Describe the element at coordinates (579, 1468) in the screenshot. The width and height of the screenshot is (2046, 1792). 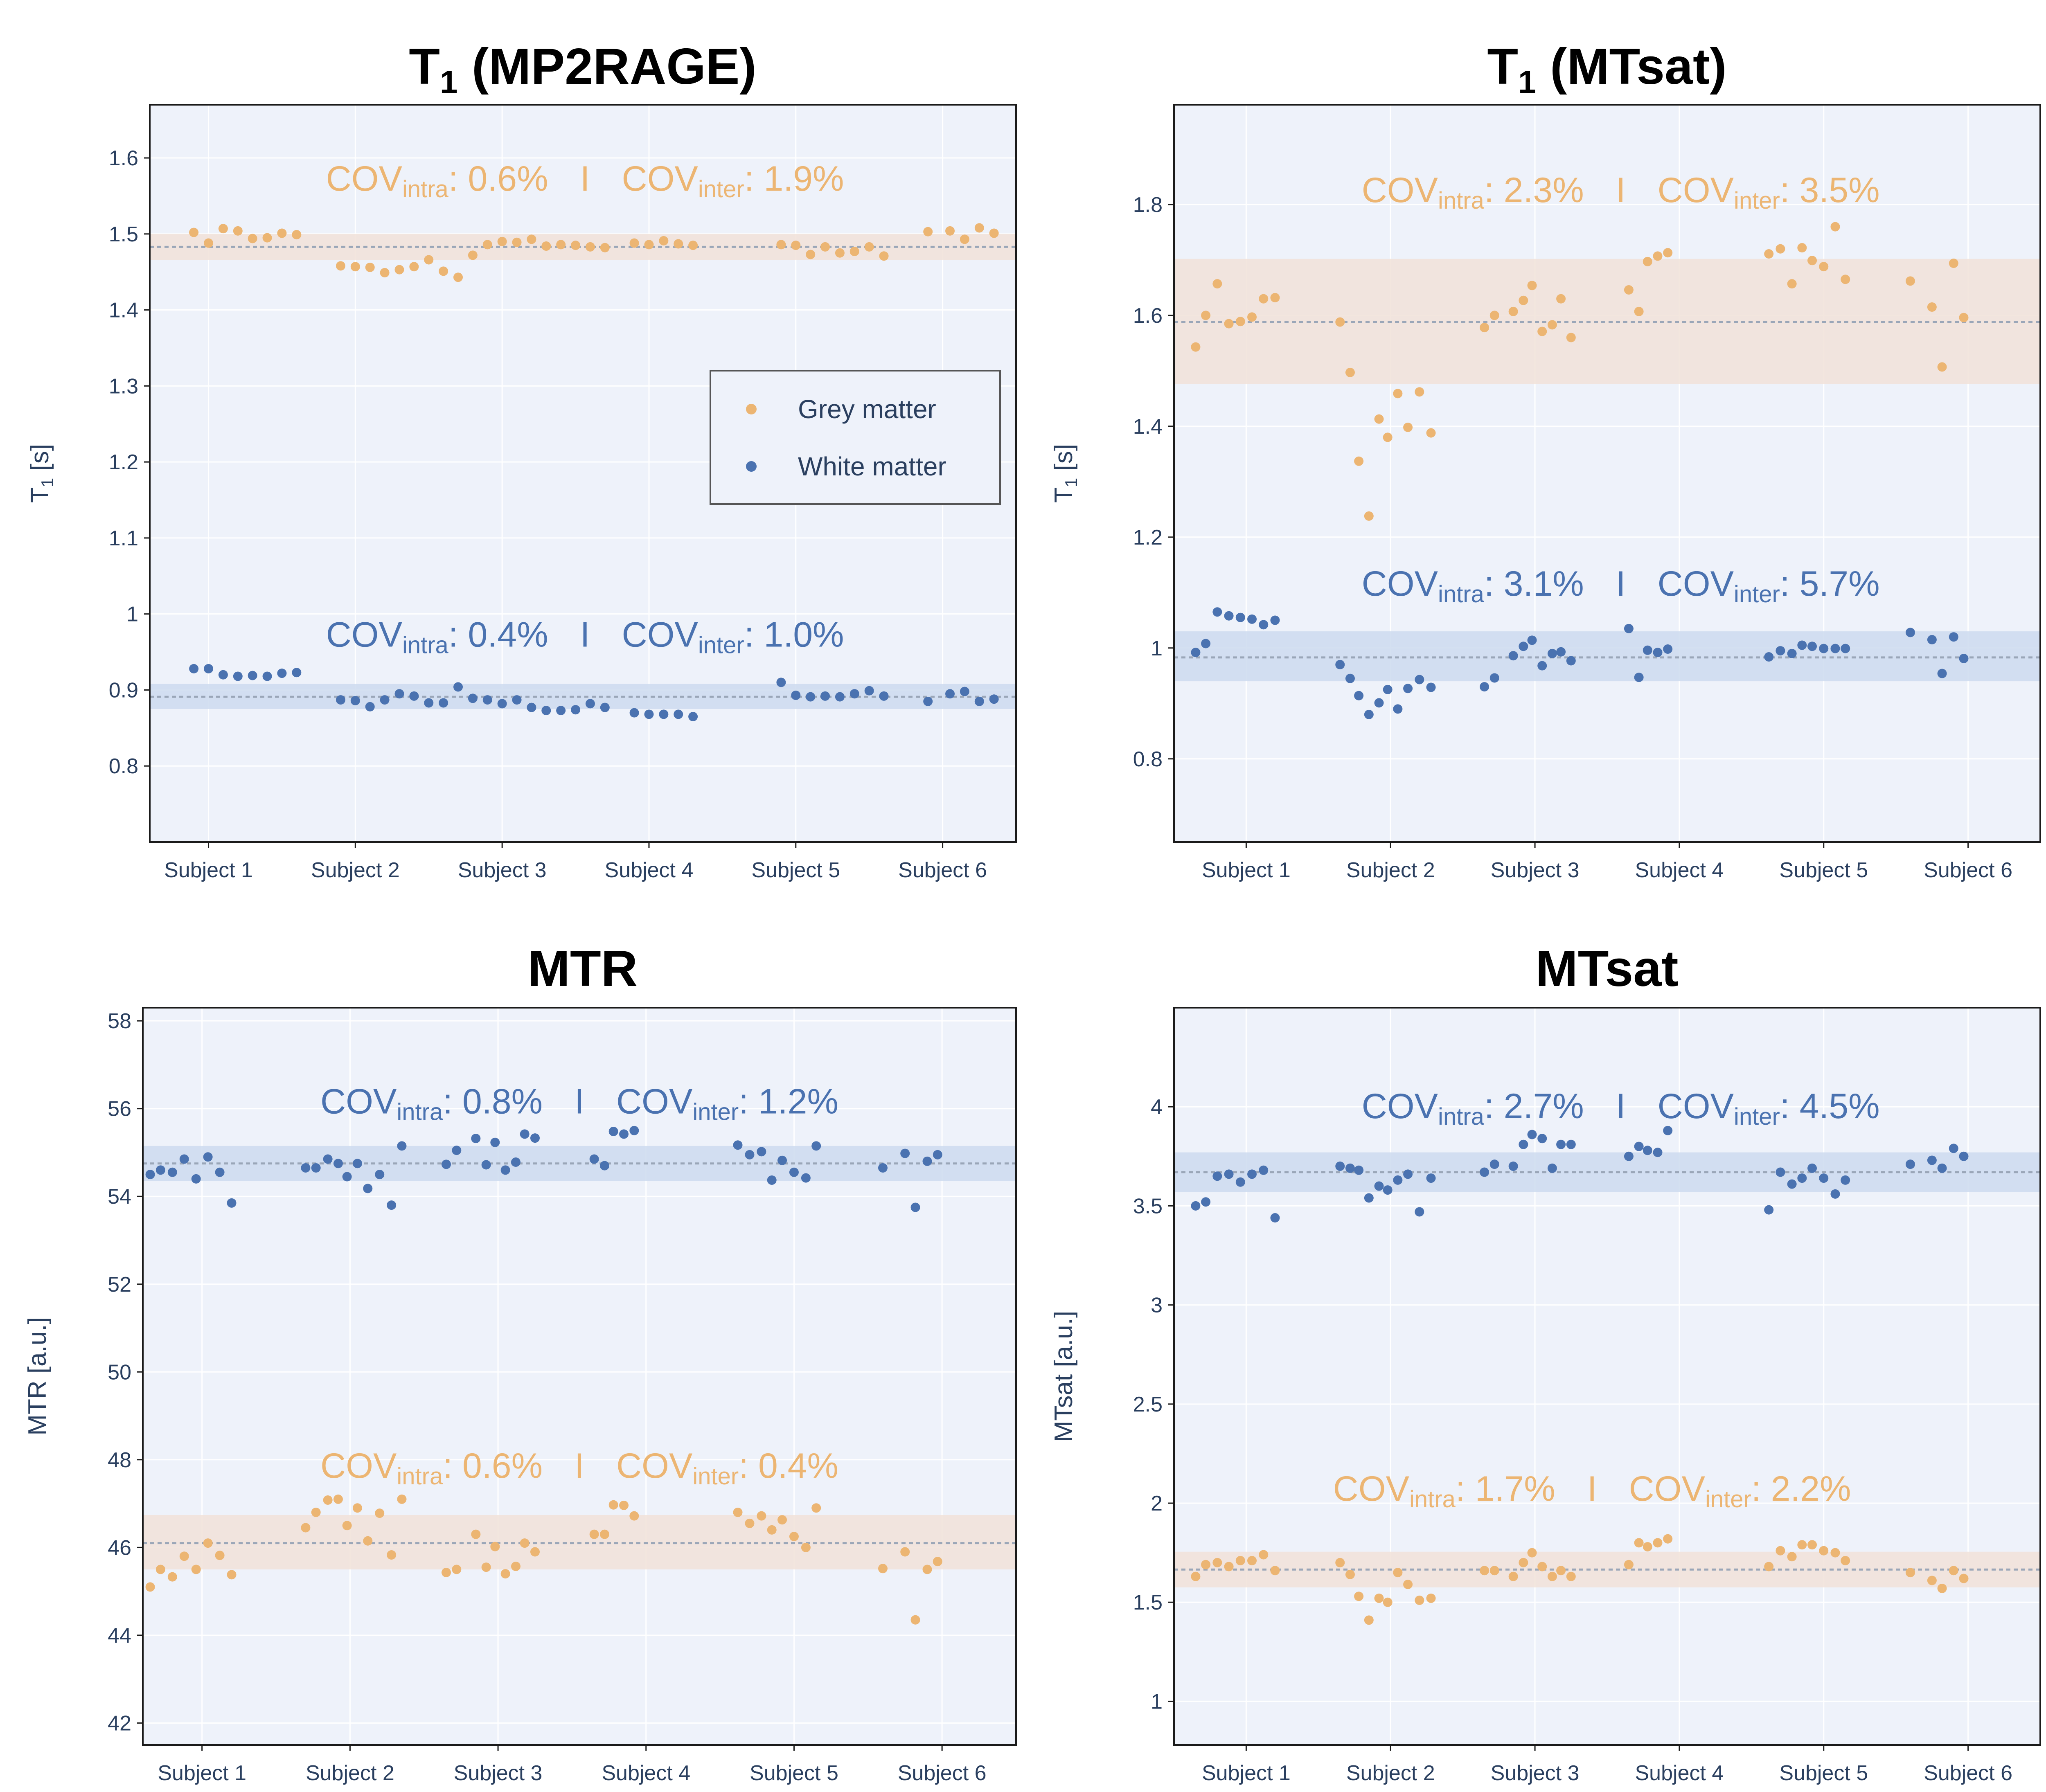
I see `cov-annotation: COVintra: 0.6% I COVinter: 0.4%` at that location.